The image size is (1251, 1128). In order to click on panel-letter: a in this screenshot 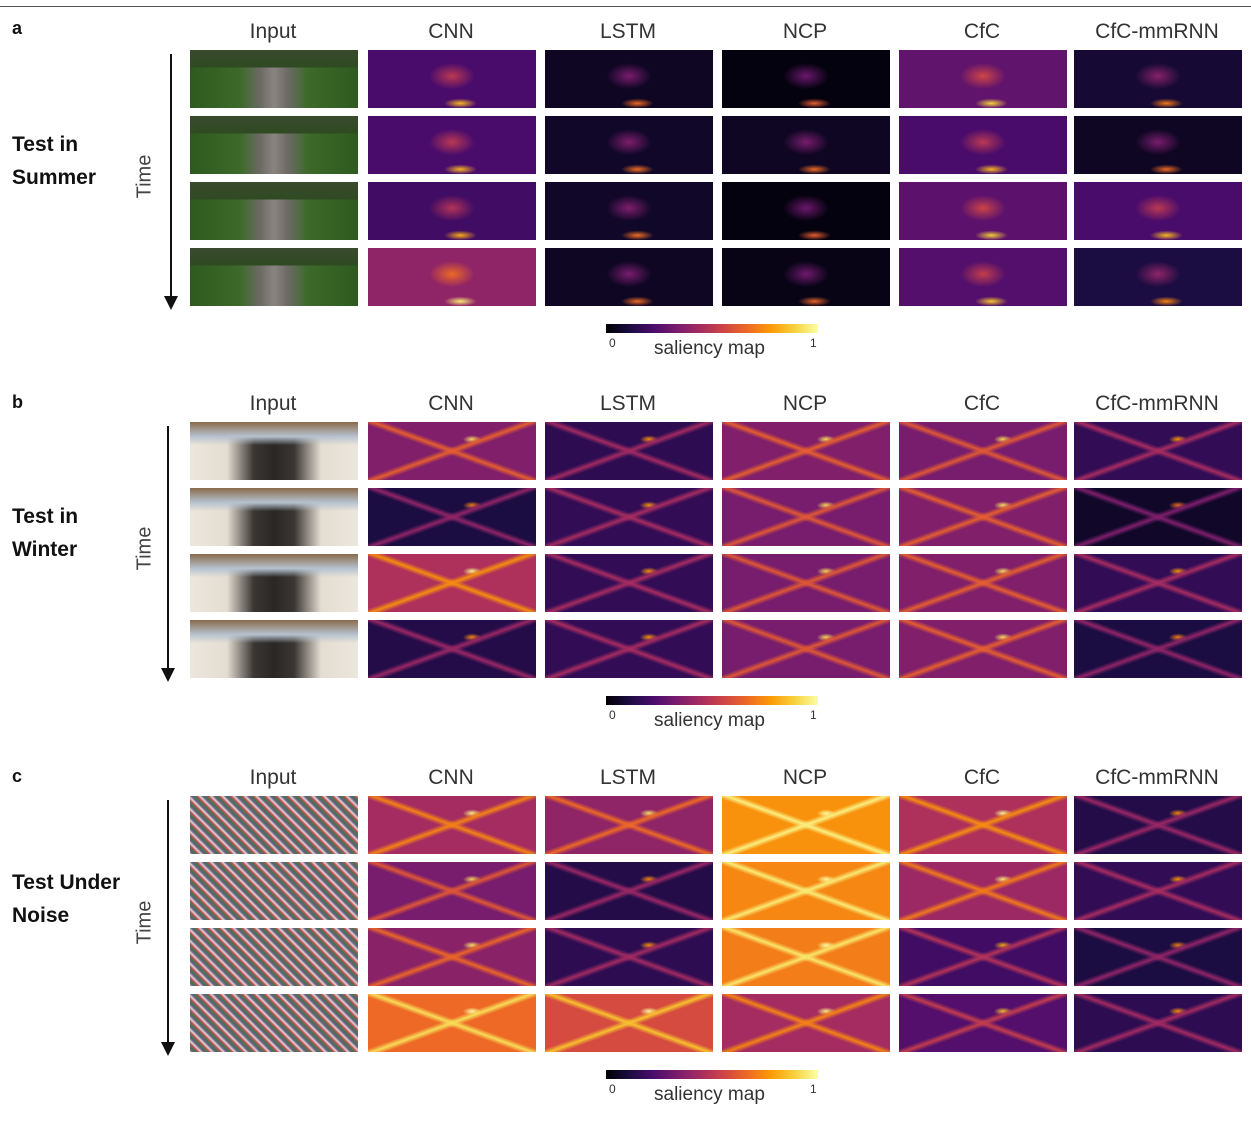, I will do `click(17, 28)`.